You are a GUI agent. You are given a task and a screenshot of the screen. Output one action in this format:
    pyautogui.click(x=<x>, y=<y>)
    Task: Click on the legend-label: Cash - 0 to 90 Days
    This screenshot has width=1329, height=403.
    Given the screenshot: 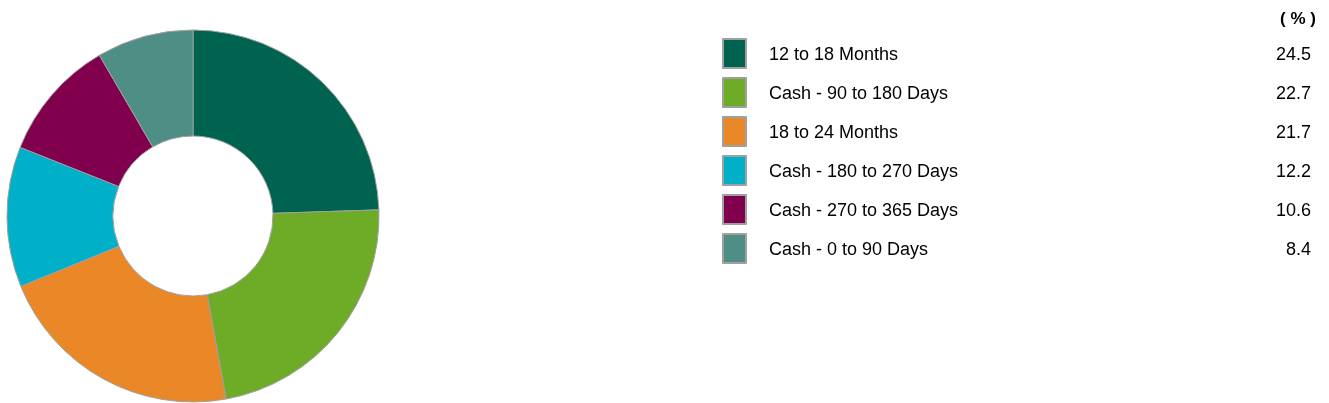 What is the action you would take?
    pyautogui.click(x=849, y=248)
    